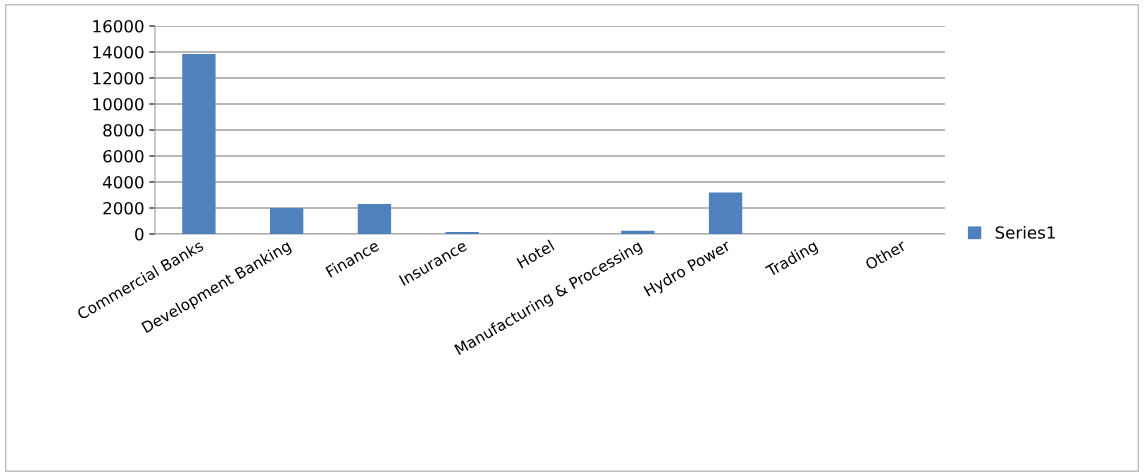  What do you see at coordinates (123, 208) in the screenshot?
I see `y-tick-label: 2000` at bounding box center [123, 208].